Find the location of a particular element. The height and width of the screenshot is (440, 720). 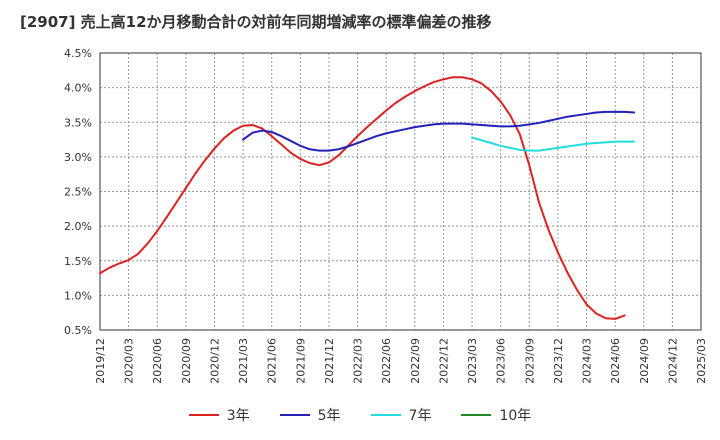

y-tick-label: 2.5% is located at coordinates (78, 192).